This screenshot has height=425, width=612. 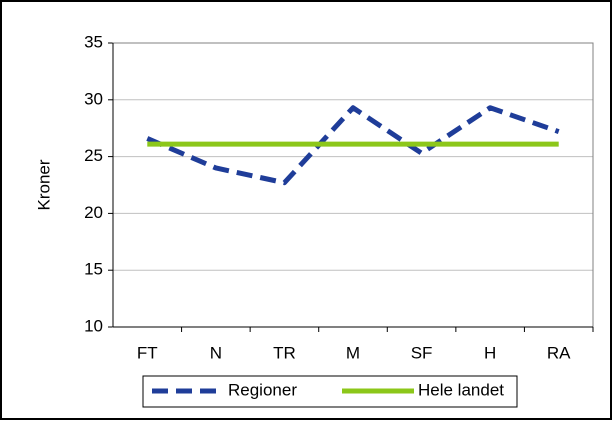 What do you see at coordinates (93, 98) in the screenshot?
I see `y-tick-label: 30` at bounding box center [93, 98].